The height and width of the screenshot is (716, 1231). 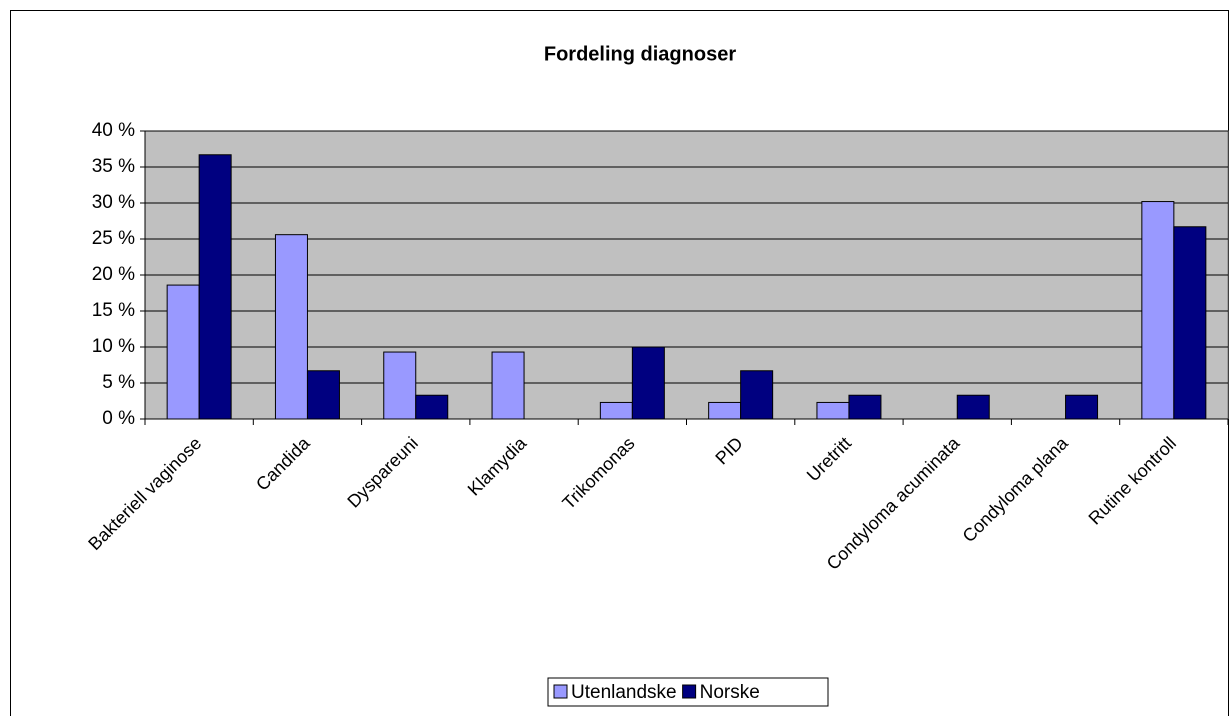 What do you see at coordinates (113, 274) in the screenshot?
I see `y-tick-label: 20 %` at bounding box center [113, 274].